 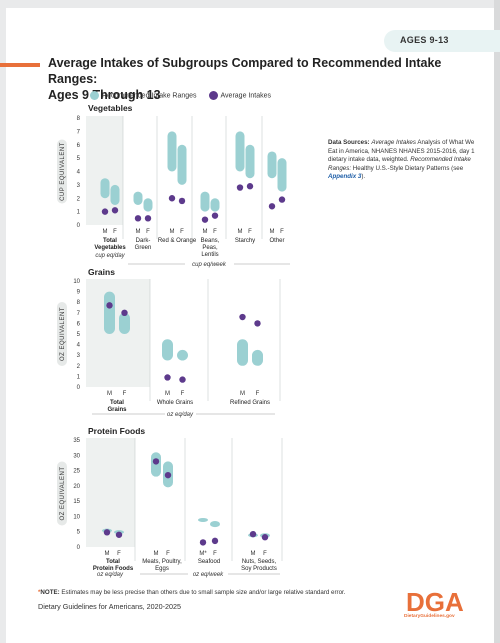 What do you see at coordinates (79, 213) in the screenshot?
I see `vegetables-ytick-1: 1` at bounding box center [79, 213].